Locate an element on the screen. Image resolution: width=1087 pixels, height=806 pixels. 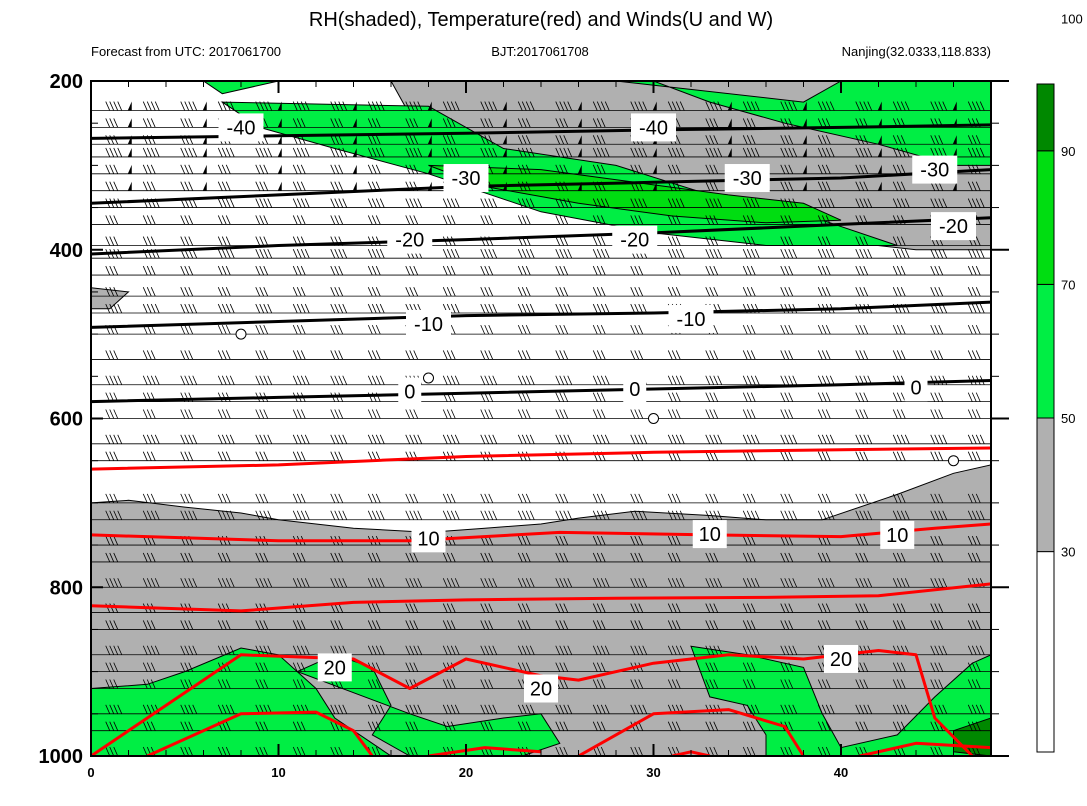
svg-text: 20 is located at coordinates (541, 690).